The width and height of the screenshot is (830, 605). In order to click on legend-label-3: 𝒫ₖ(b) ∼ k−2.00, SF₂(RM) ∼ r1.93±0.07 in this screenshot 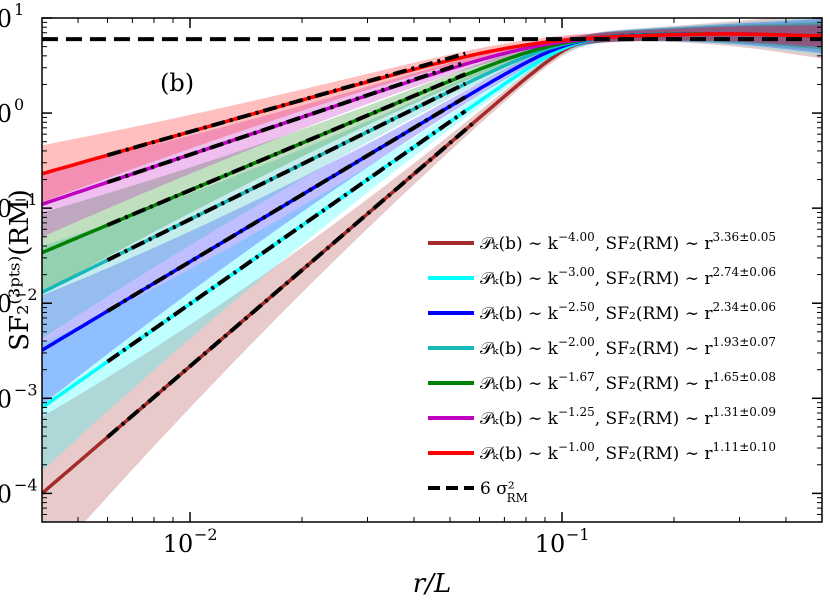, I will do `click(628, 347)`.